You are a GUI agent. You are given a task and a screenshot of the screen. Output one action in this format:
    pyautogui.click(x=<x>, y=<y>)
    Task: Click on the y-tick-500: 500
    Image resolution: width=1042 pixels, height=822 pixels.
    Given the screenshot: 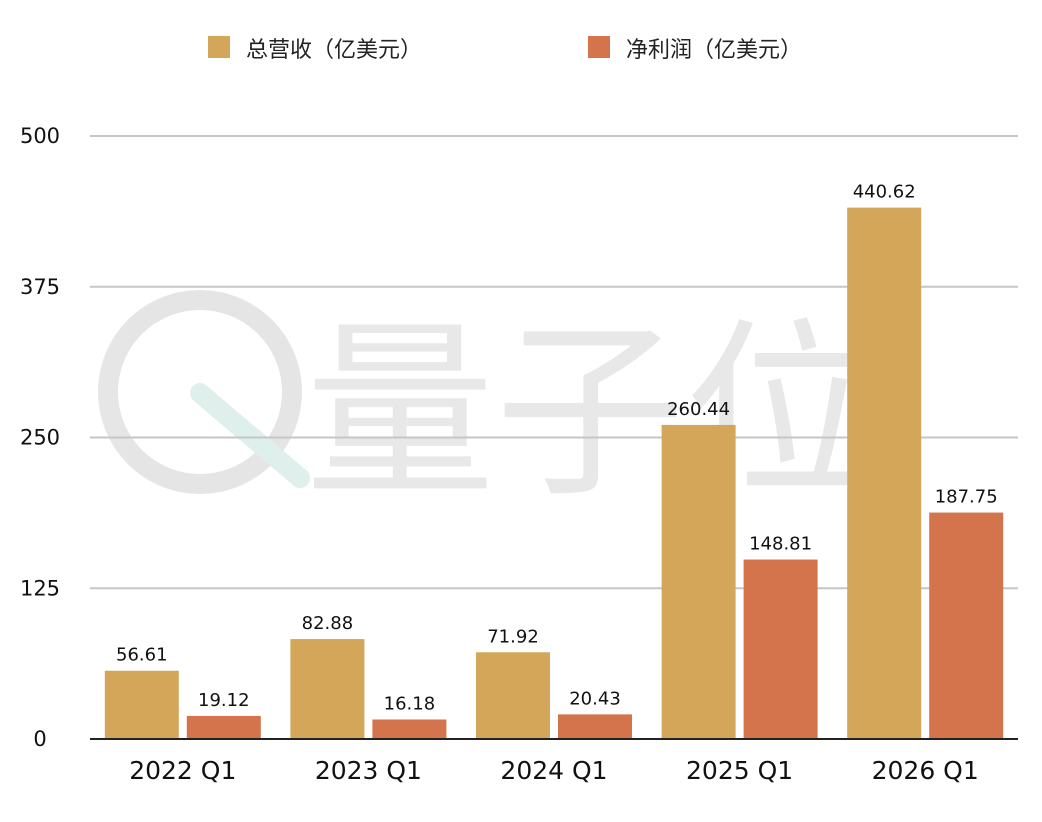 What is the action you would take?
    pyautogui.click(x=40, y=136)
    